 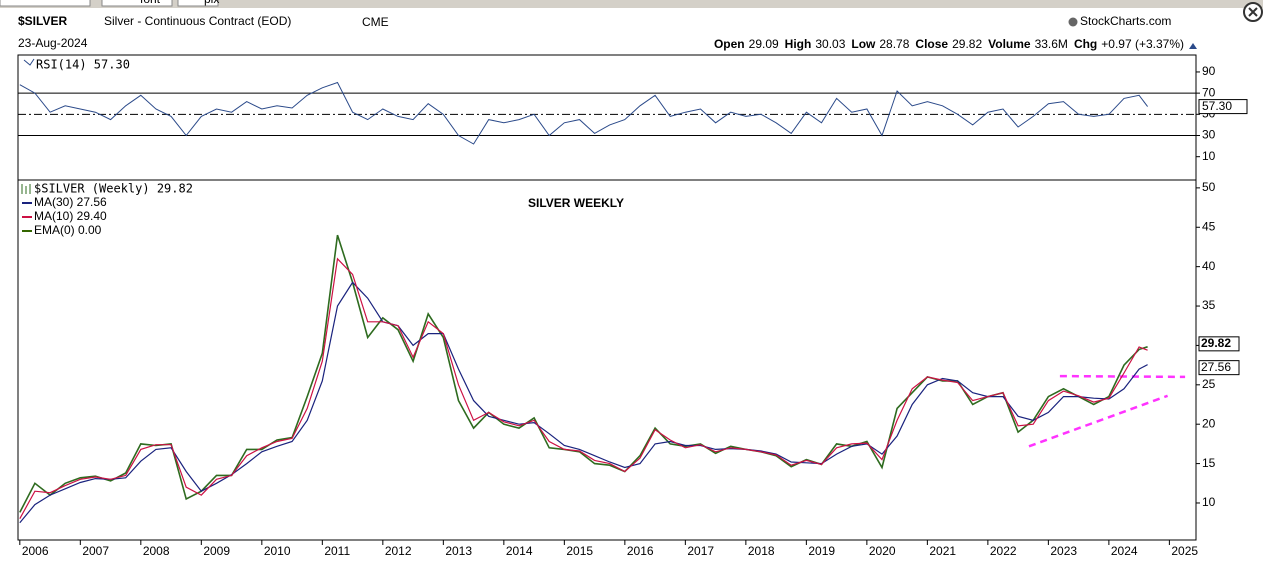 What do you see at coordinates (95, 551) in the screenshot?
I see `x-tick-label: 2007` at bounding box center [95, 551].